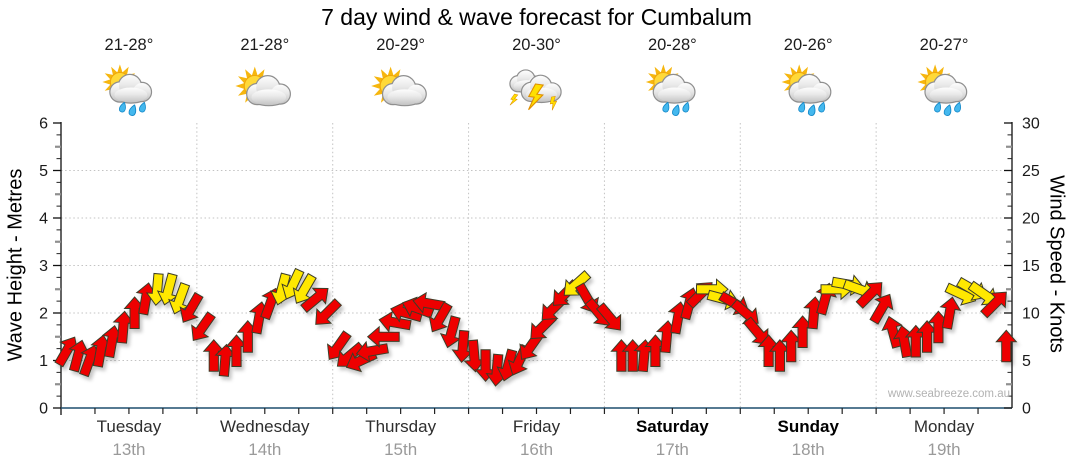  What do you see at coordinates (265, 449) in the screenshot?
I see `day-date-label: 14th` at bounding box center [265, 449].